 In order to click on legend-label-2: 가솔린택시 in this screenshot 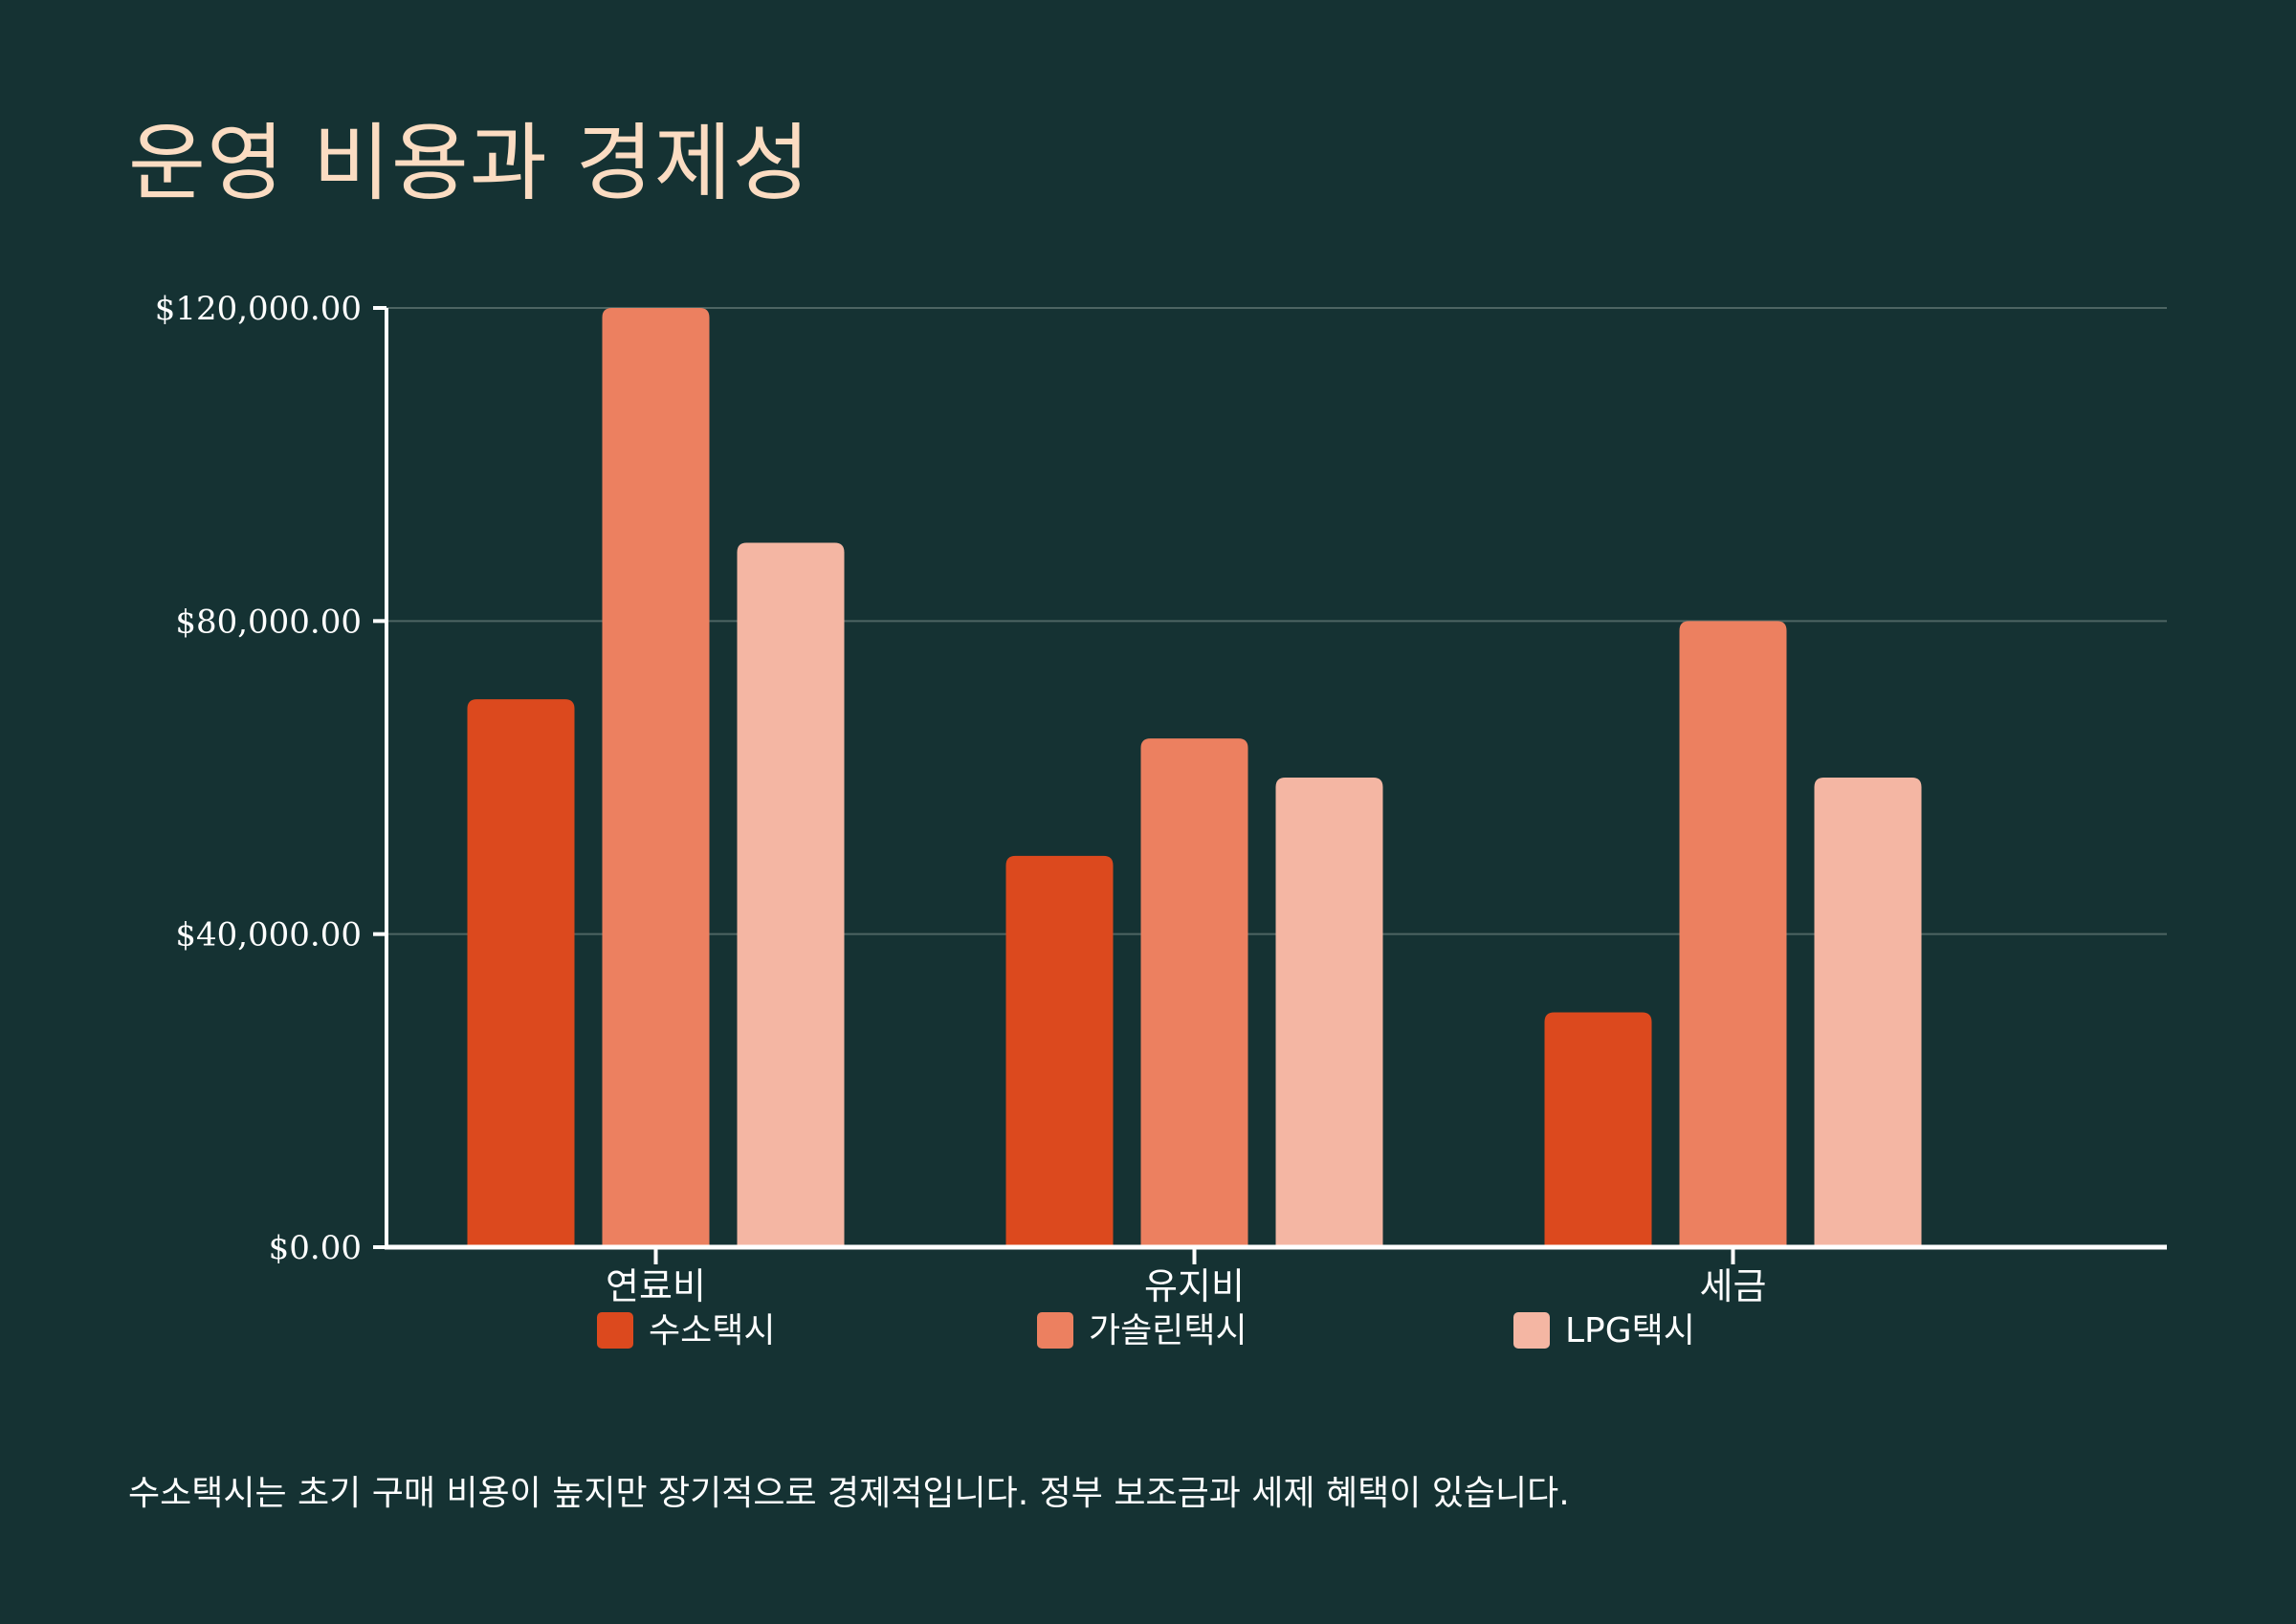, I will do `click(1168, 1331)`.